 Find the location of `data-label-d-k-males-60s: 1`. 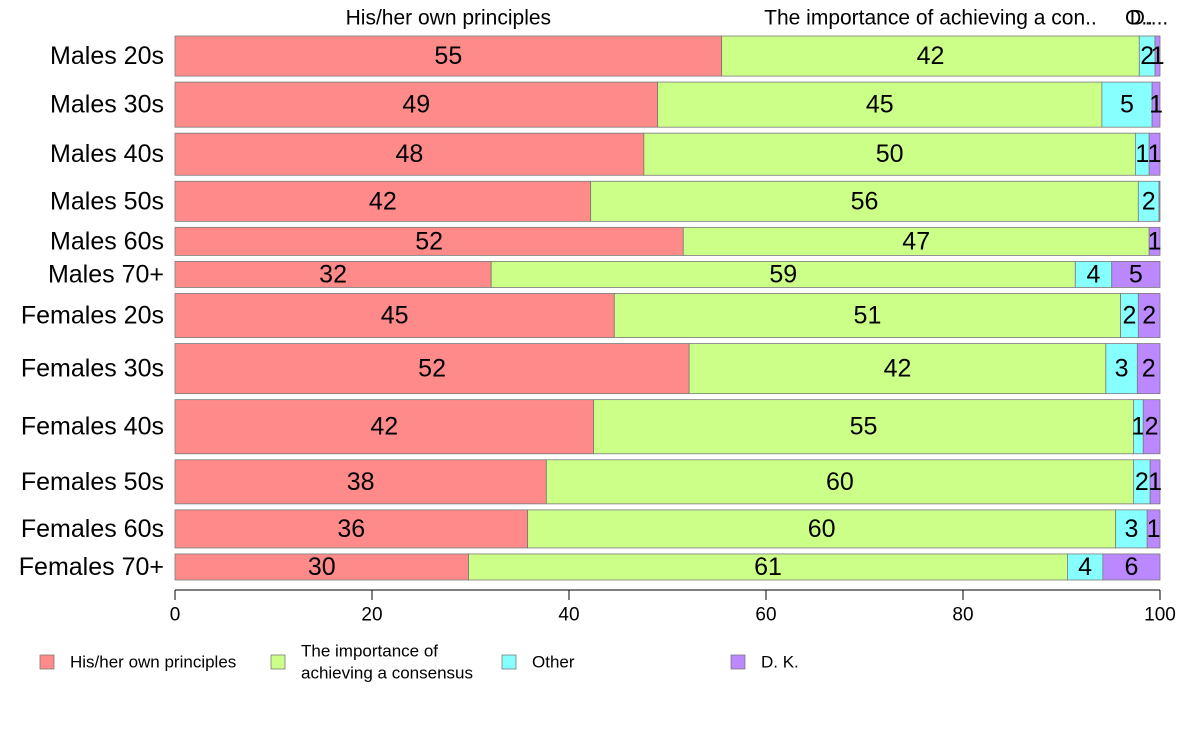

data-label-d-k-males-60s: 1 is located at coordinates (1155, 241).